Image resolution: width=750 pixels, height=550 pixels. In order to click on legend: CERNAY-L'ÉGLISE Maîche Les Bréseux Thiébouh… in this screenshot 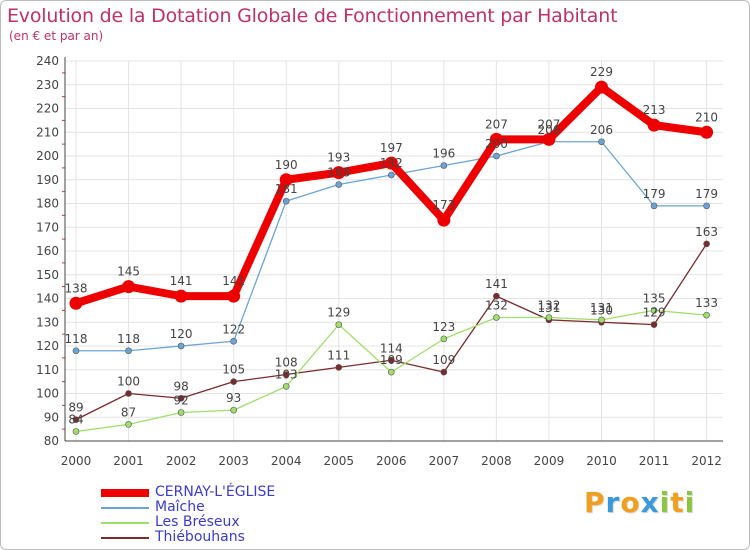, I will do `click(188, 515)`.